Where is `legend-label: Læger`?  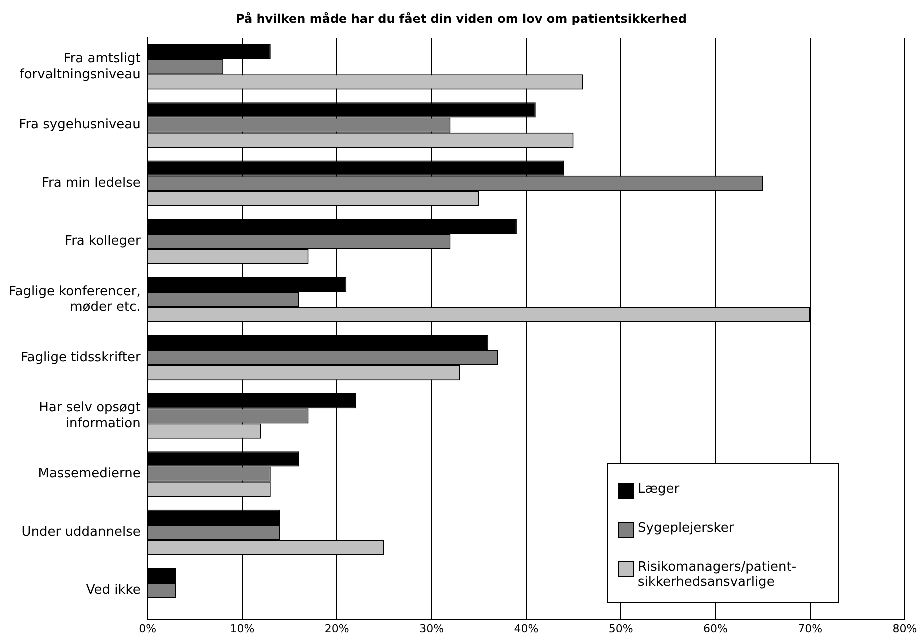
legend-label: Læger is located at coordinates (659, 489).